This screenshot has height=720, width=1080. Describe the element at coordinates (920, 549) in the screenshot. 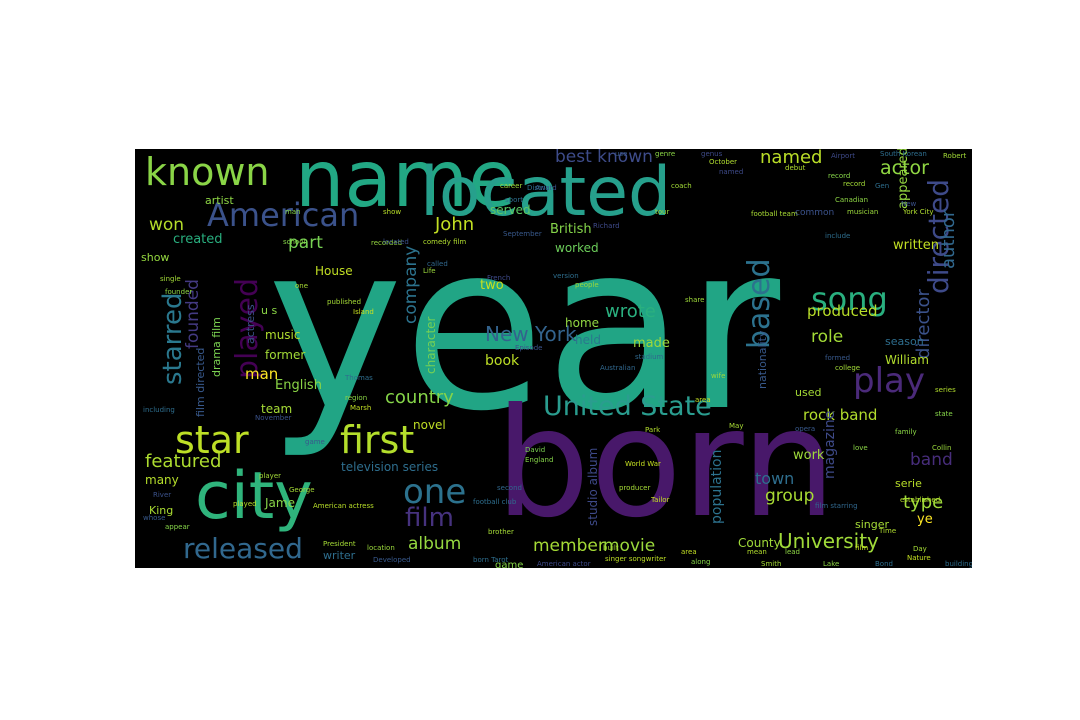

I see `word-day: Day` at that location.